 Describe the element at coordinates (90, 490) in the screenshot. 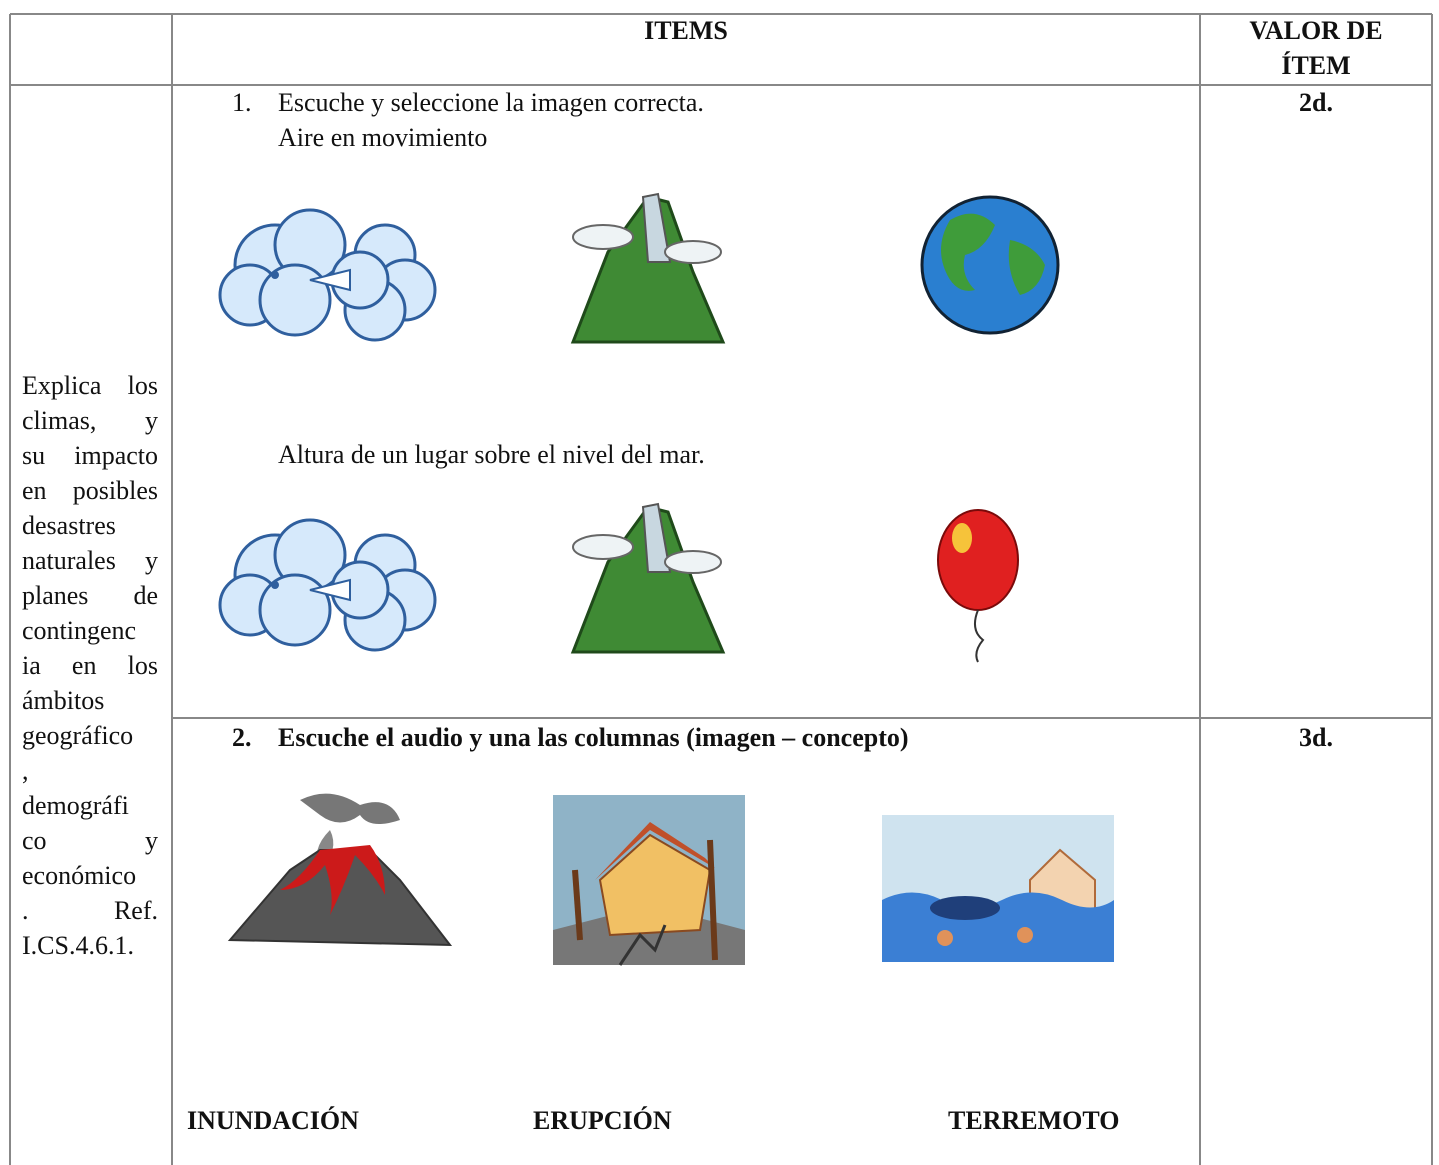

I see `indicator-line: en posibles` at that location.